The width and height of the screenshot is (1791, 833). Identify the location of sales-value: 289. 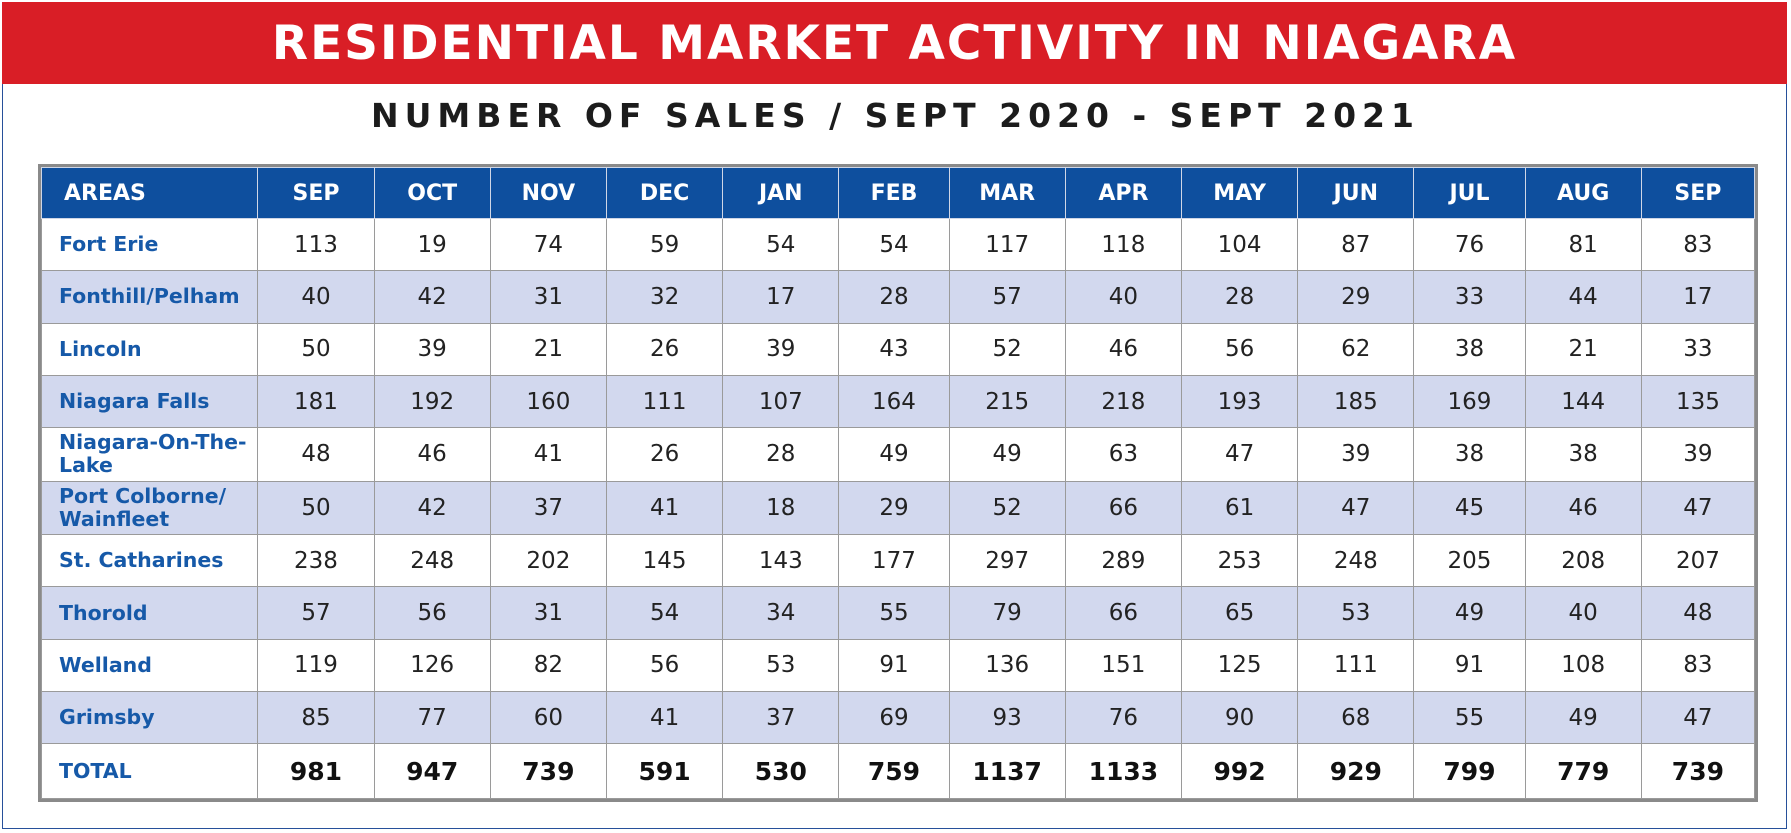
(1123, 561).